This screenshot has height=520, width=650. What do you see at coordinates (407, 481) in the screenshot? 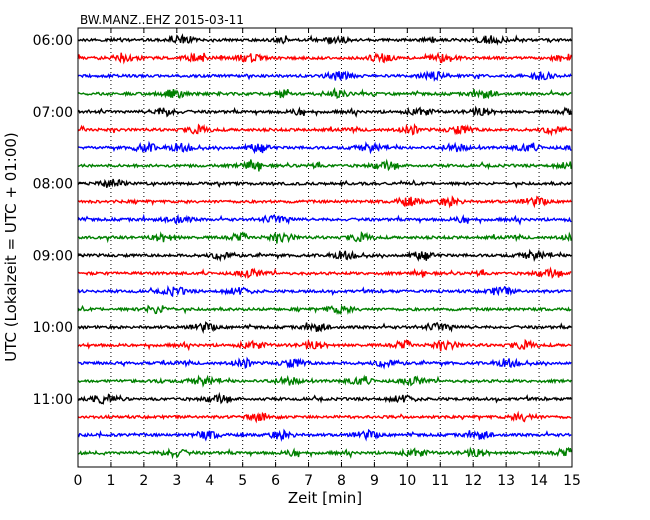
I see `x-tick-label: 10` at bounding box center [407, 481].